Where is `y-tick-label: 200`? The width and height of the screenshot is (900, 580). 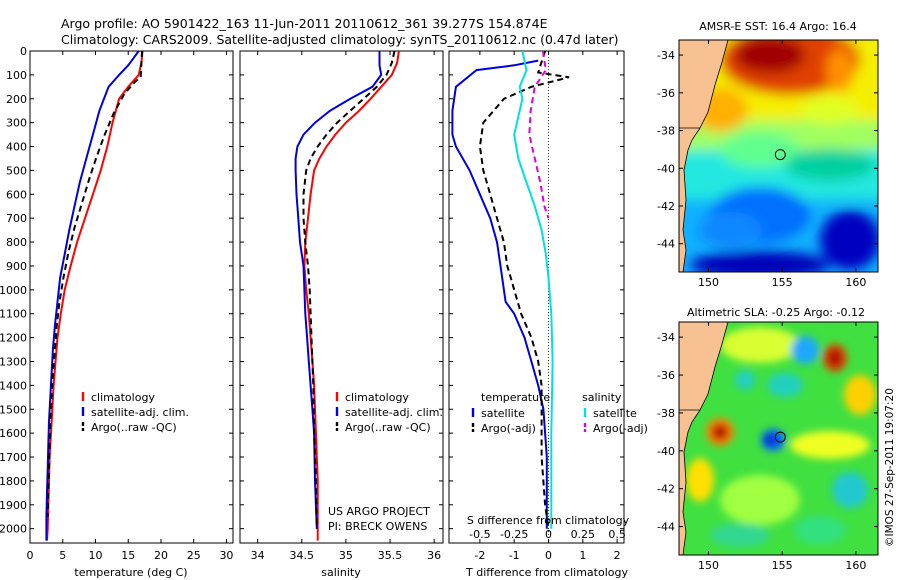 y-tick-label: 200 is located at coordinates (16, 99).